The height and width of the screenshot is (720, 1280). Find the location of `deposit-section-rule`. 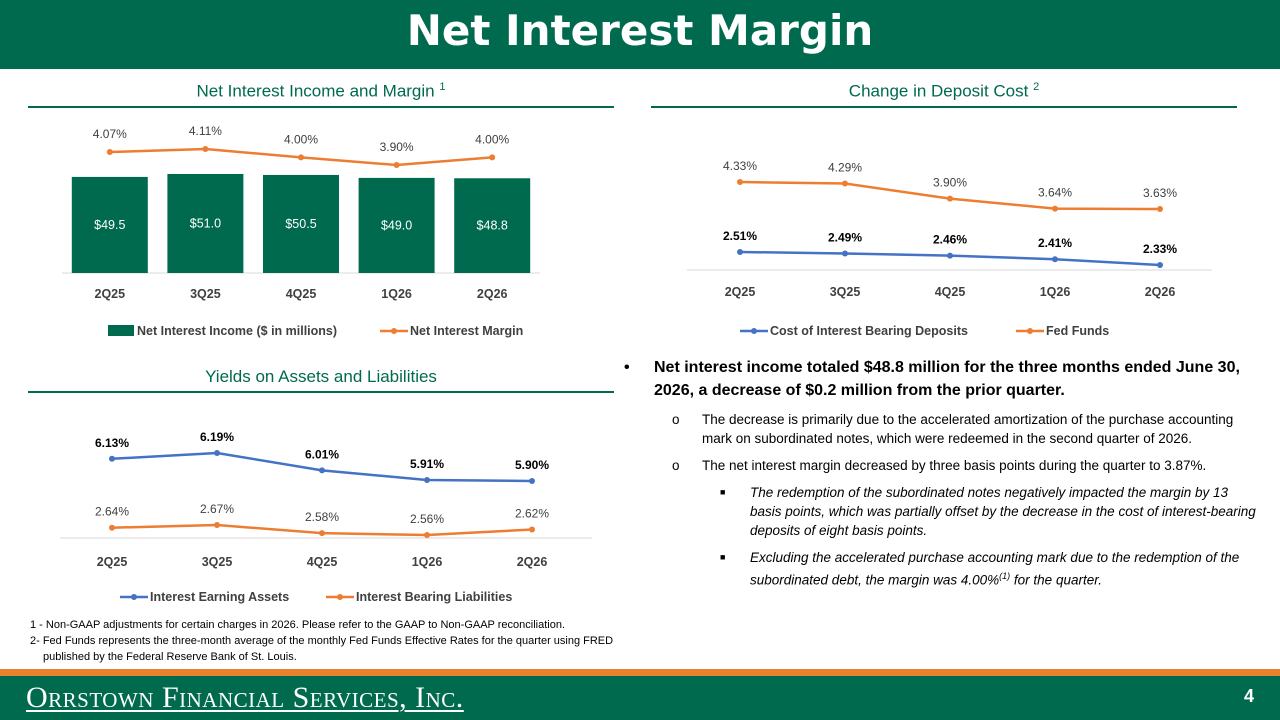

deposit-section-rule is located at coordinates (944, 107).